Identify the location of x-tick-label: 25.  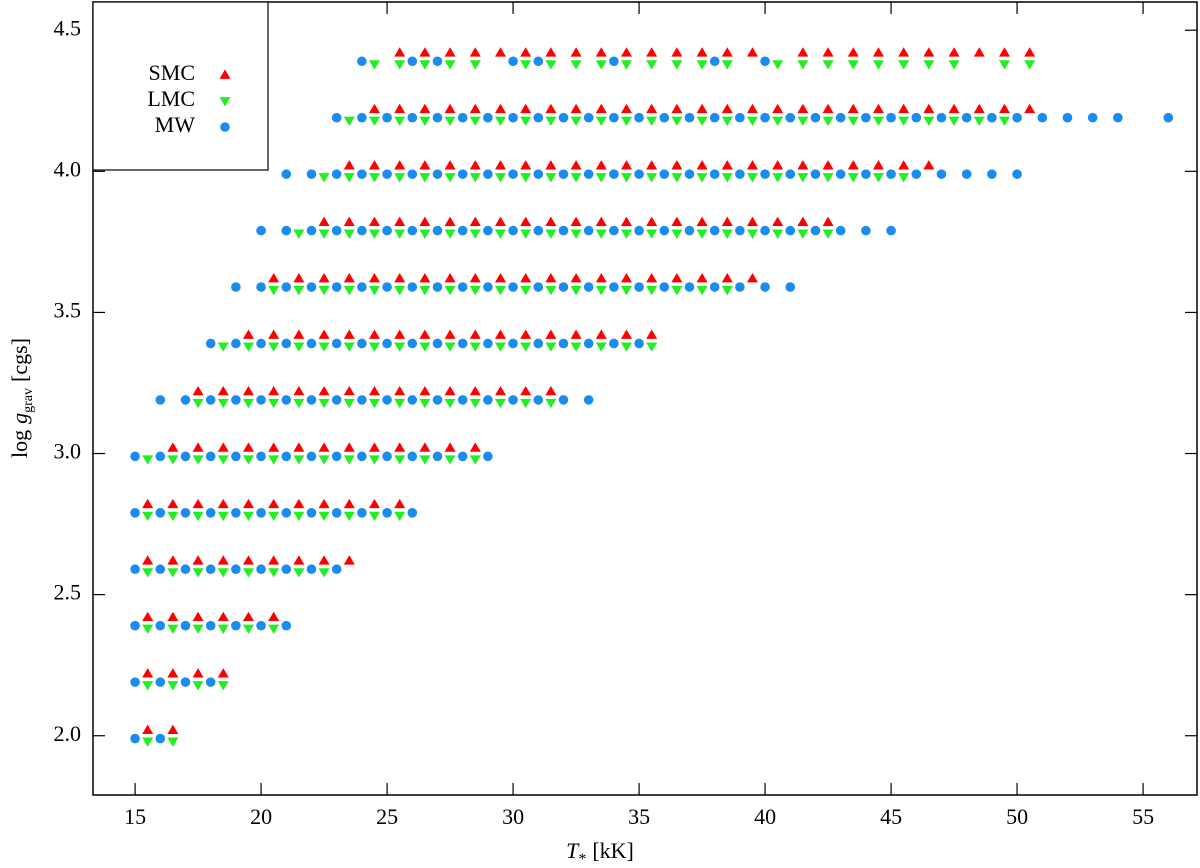
(387, 816).